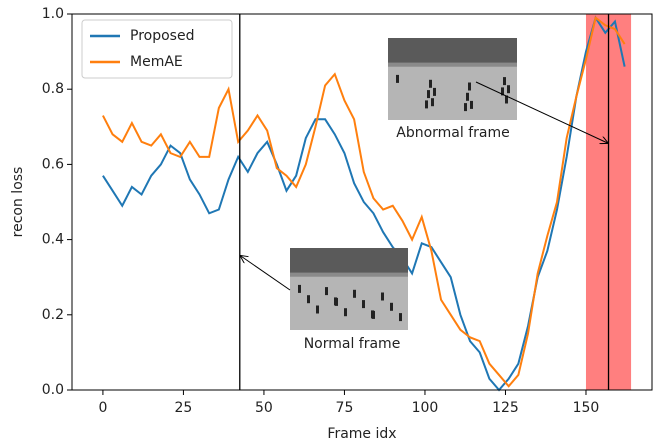  Describe the element at coordinates (53, 164) in the screenshot. I see `y-tick-label: 0.6` at that location.